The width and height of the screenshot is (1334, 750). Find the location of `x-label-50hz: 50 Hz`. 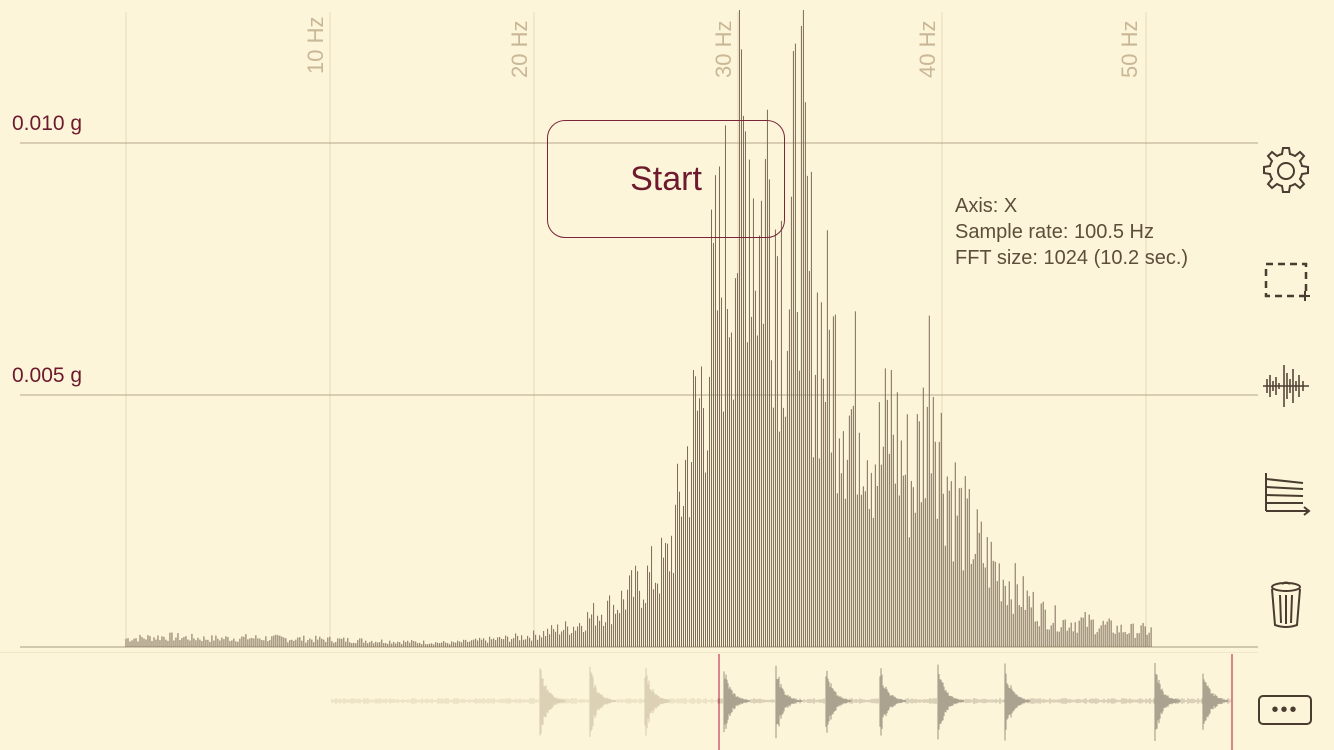

x-label-50hz: 50 Hz is located at coordinates (1129, 49).